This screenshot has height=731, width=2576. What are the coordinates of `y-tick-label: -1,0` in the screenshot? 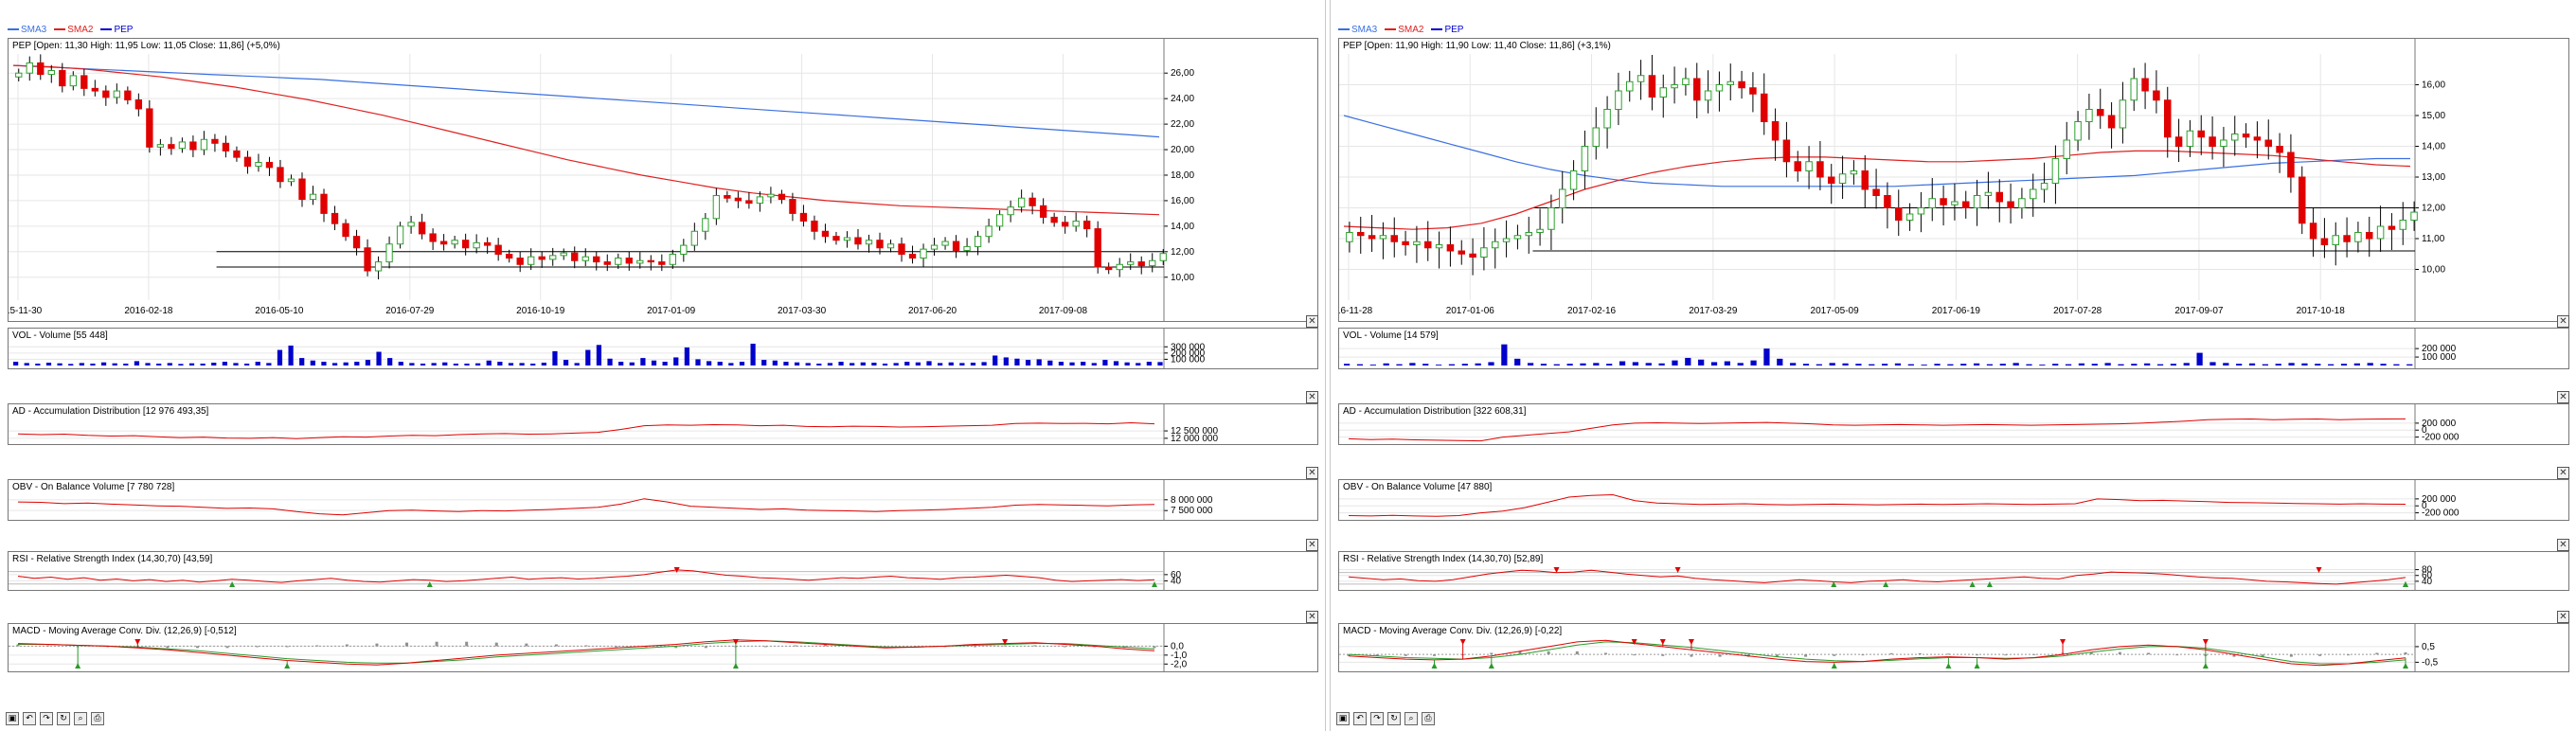 It's located at (1179, 656).